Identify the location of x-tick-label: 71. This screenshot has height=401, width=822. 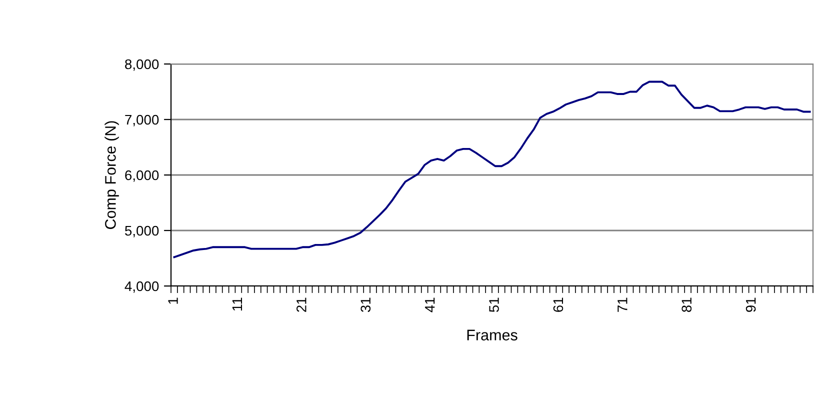
(623, 305).